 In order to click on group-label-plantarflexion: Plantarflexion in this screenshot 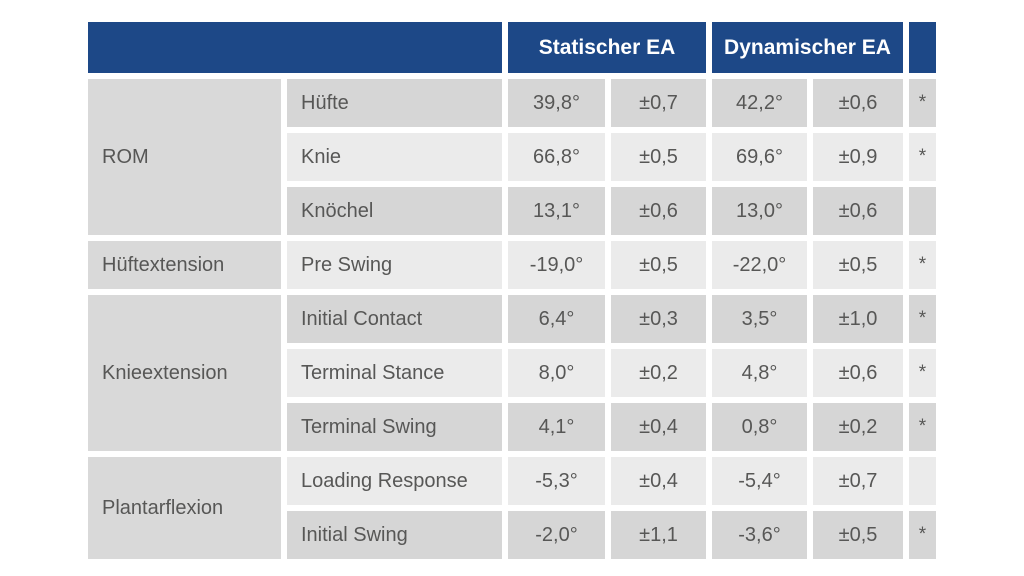, I will do `click(184, 508)`.